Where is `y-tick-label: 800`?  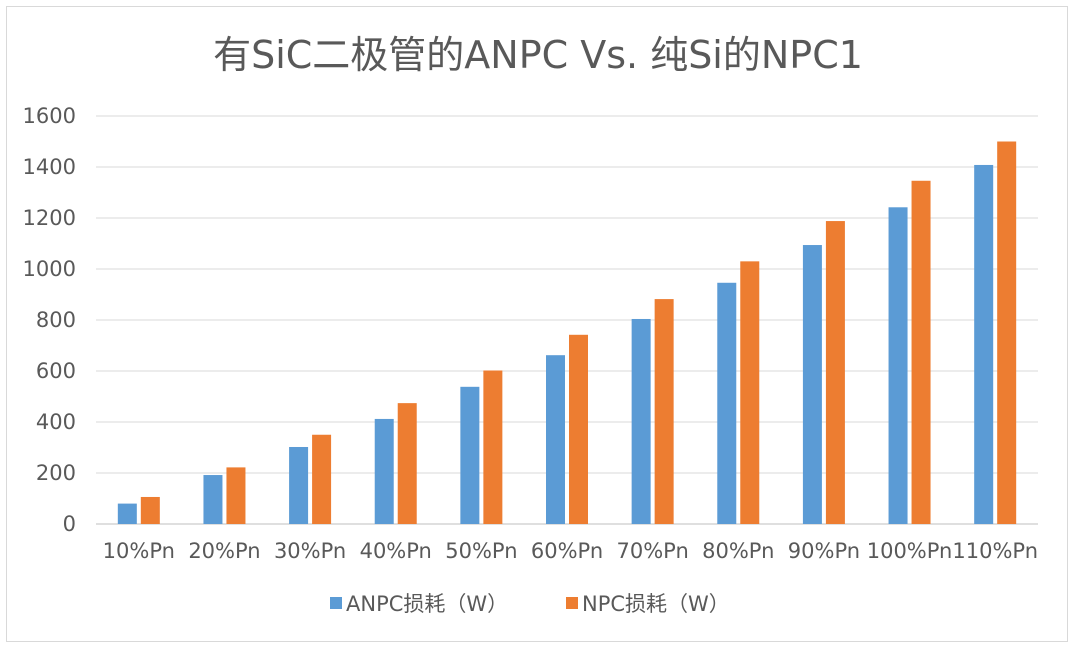 y-tick-label: 800 is located at coordinates (56, 320).